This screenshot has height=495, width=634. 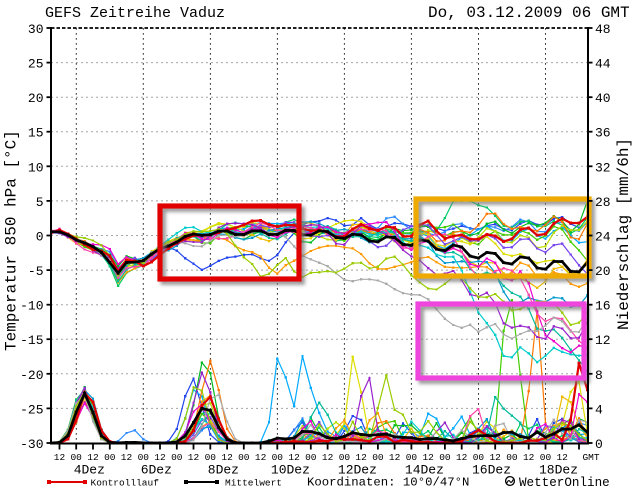 I want to click on svg-text: 16, so click(x=603, y=306).